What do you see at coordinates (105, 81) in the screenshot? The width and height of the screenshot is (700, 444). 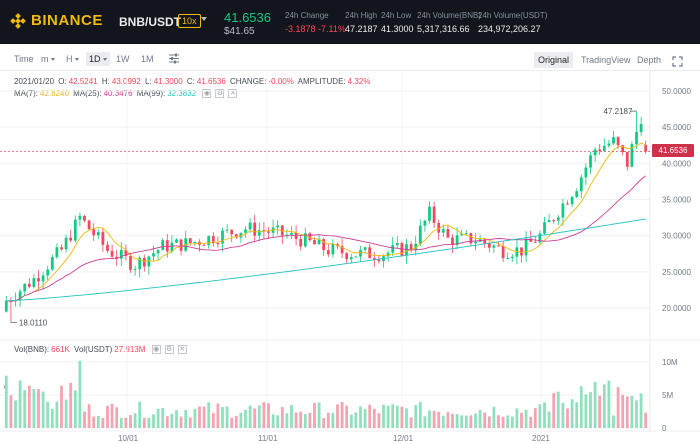 I see `high-label: H:` at bounding box center [105, 81].